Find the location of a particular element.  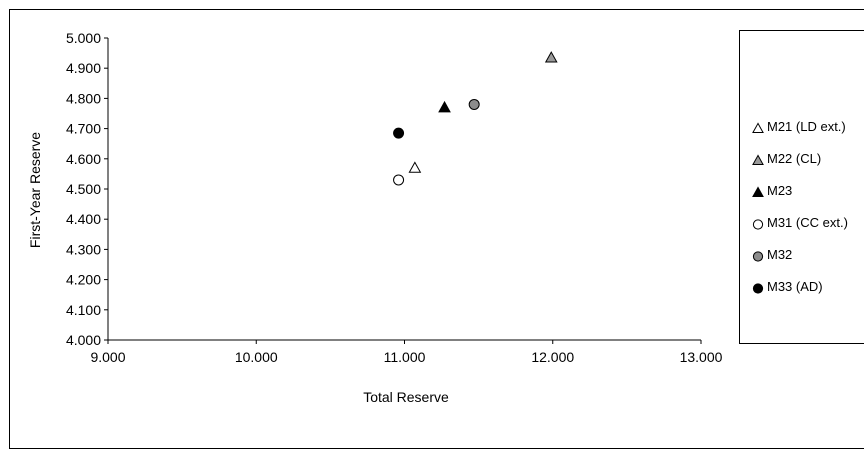

y-tick-label: 4.000 is located at coordinates (83, 340).